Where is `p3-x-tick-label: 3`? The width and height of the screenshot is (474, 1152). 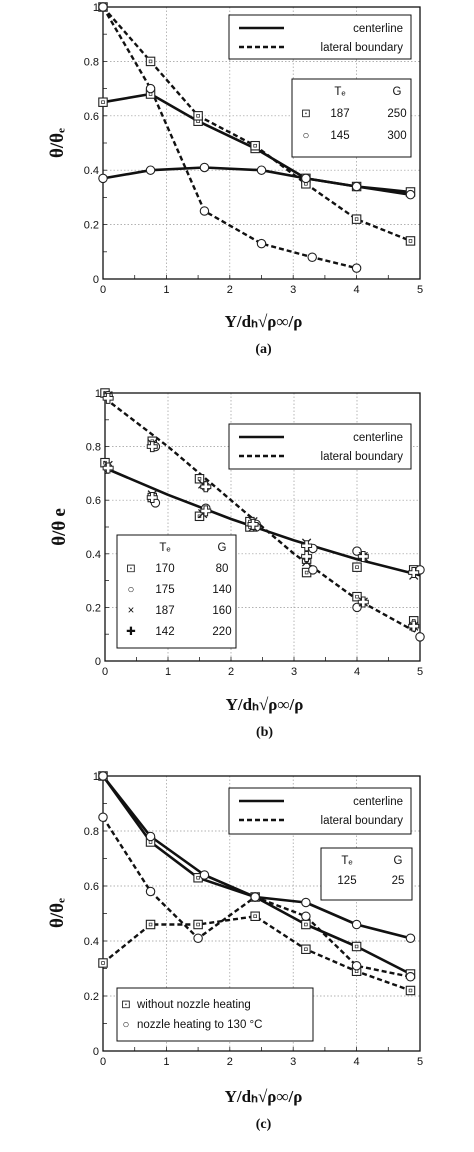
p3-x-tick-label: 3 is located at coordinates (293, 1062).